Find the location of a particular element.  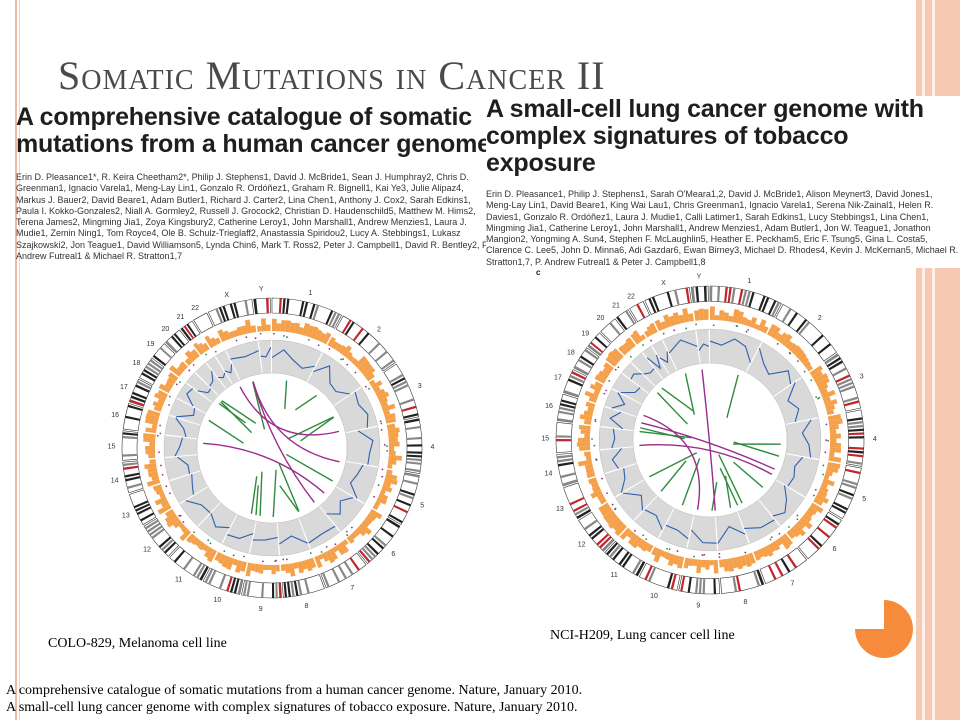

right-label-chr16: 16 is located at coordinates (549, 406).